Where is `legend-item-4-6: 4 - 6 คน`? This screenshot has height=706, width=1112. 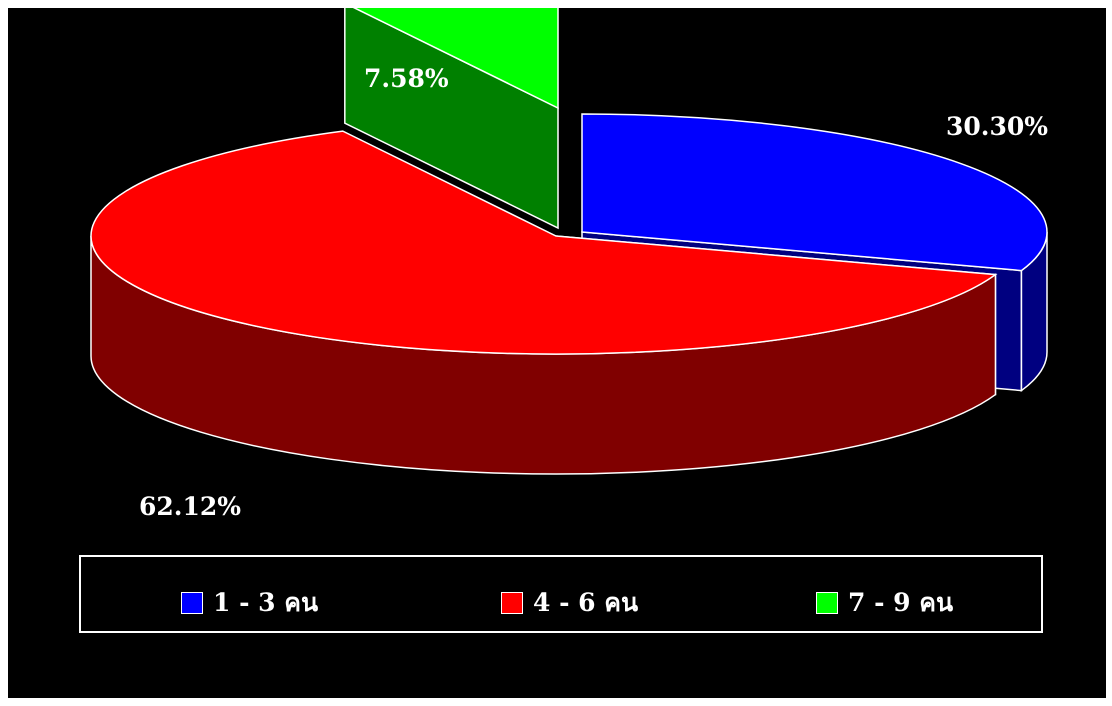 legend-item-4-6: 4 - 6 คน is located at coordinates (569, 603).